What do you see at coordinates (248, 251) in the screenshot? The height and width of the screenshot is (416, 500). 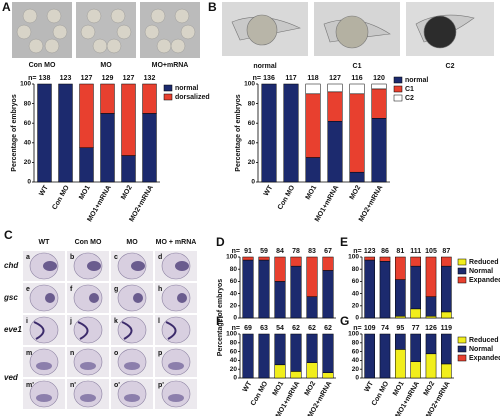 I see `n-label: 91` at bounding box center [248, 251].